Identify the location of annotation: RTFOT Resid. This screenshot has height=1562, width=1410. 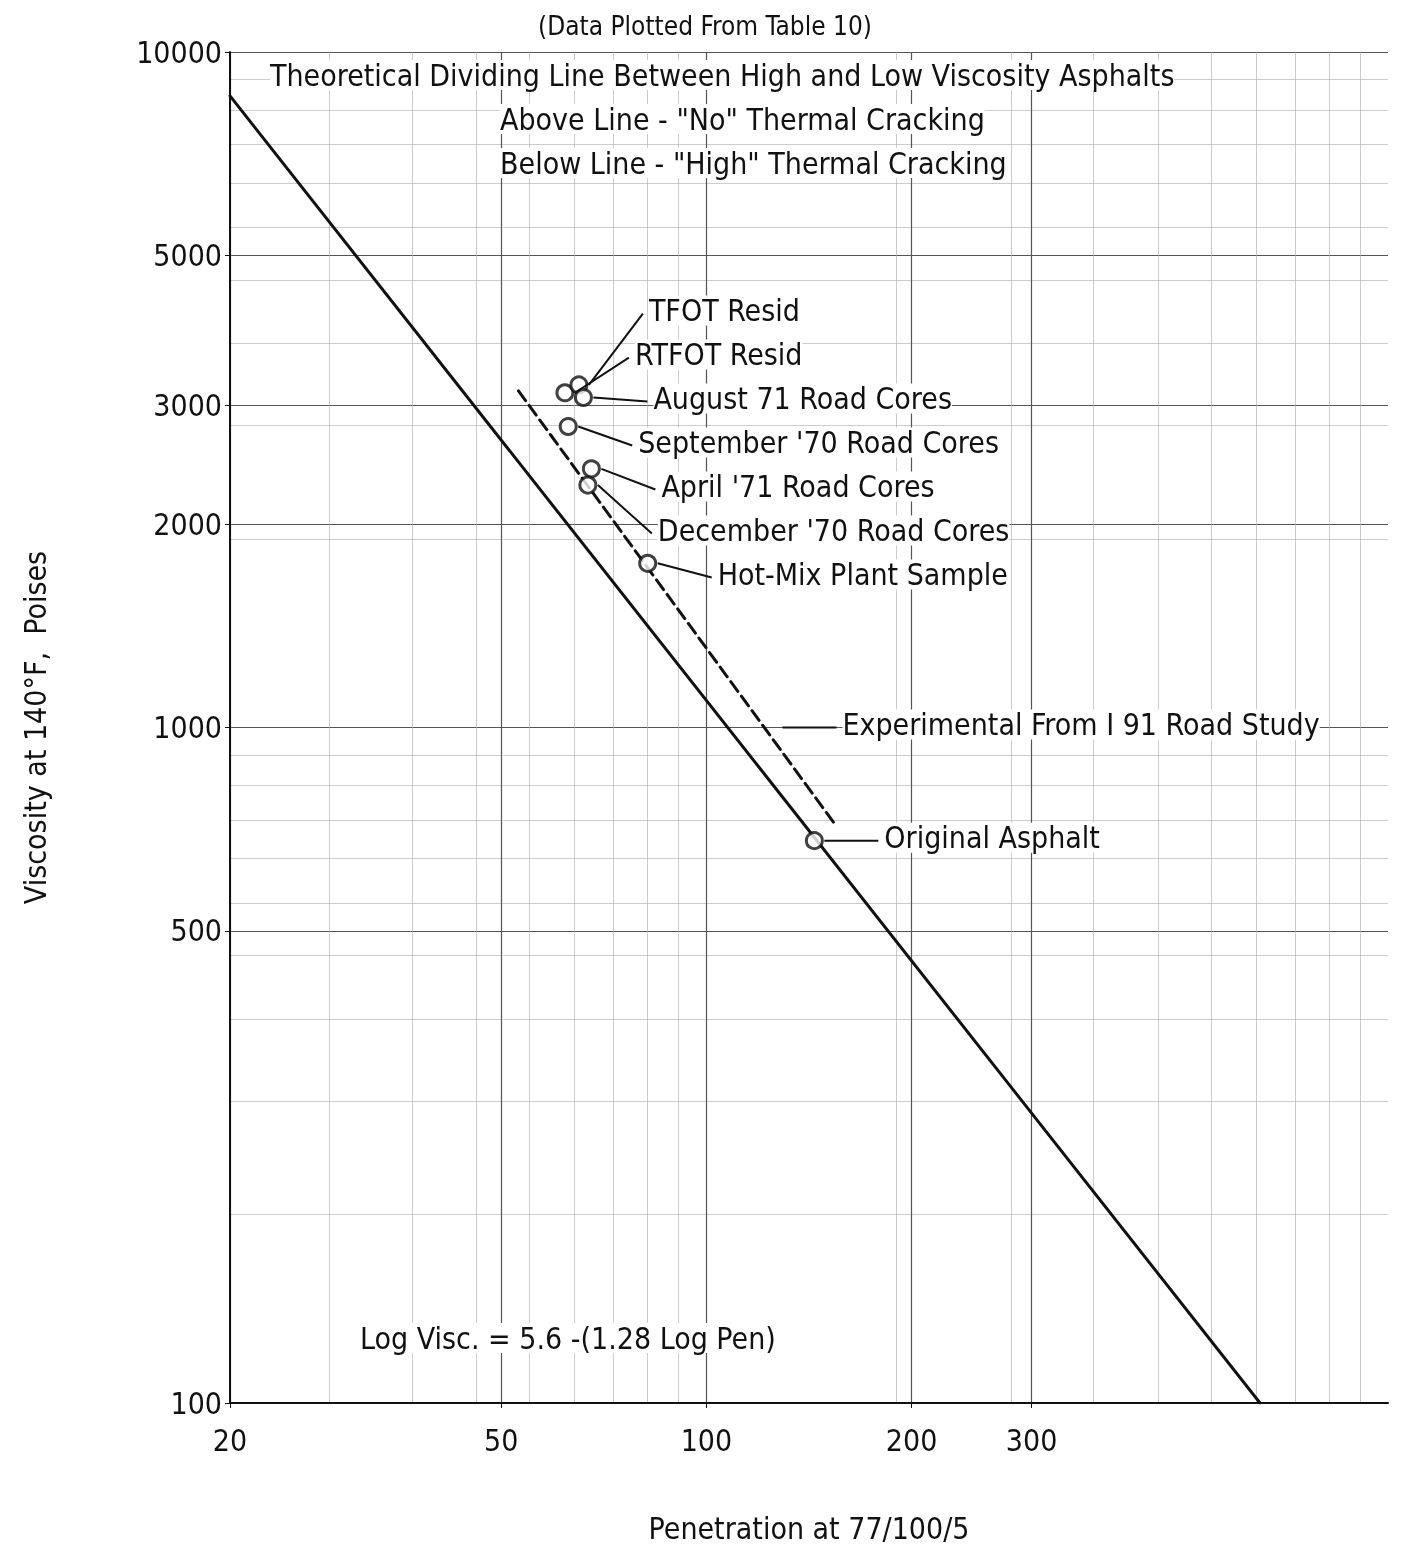
(718, 355).